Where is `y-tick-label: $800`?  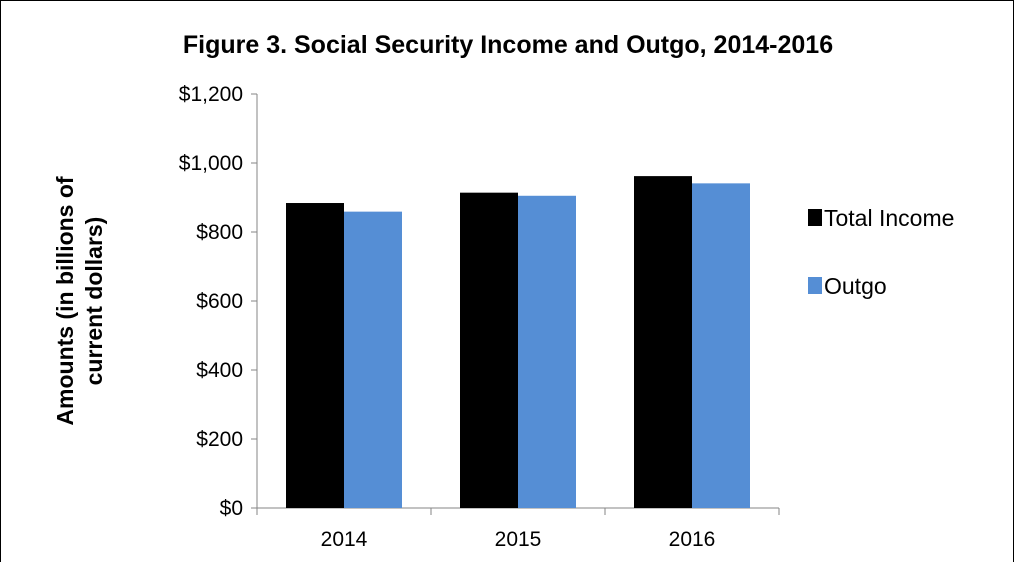
y-tick-label: $800 is located at coordinates (219, 232).